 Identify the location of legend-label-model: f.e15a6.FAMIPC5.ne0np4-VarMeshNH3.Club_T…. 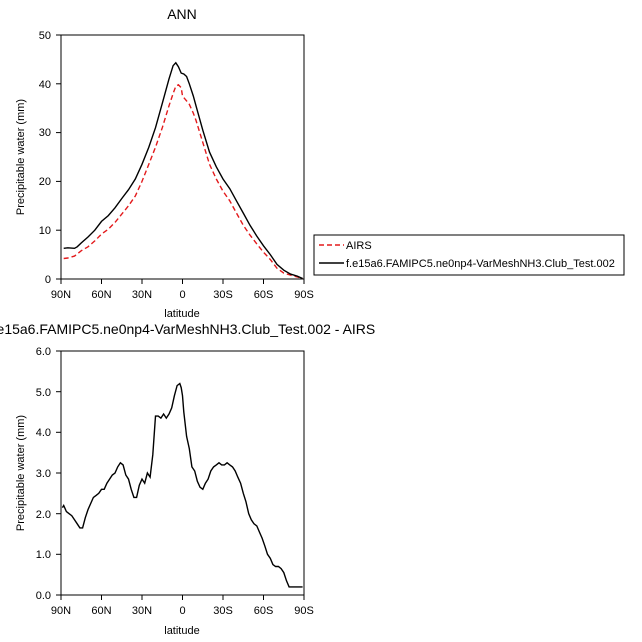
(480, 264).